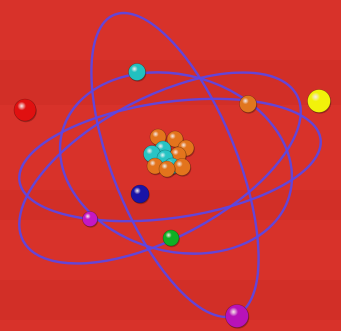  Describe the element at coordinates (171, 238) in the screenshot. I see `electron-green` at that location.